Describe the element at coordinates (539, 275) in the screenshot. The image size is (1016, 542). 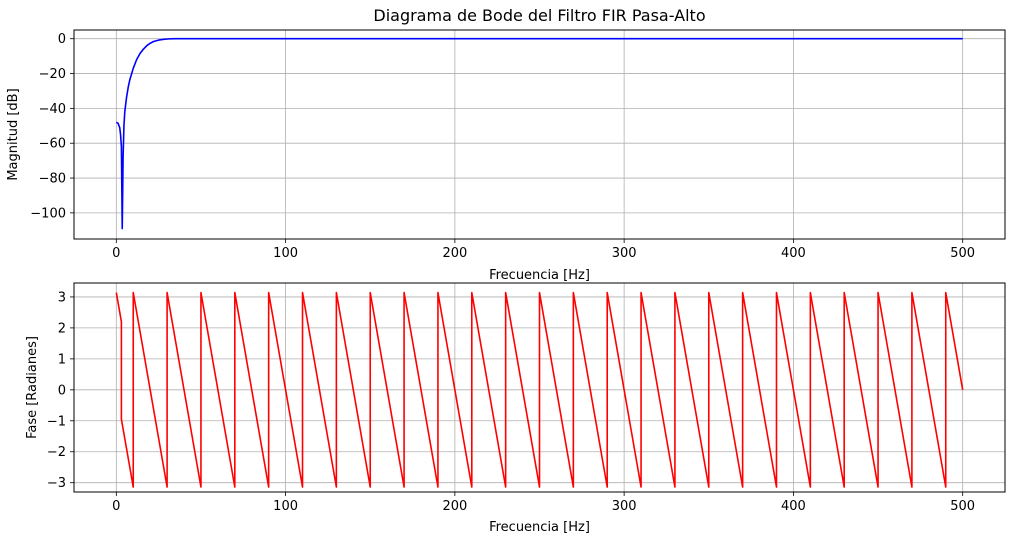
I see `magnitude-x-axis-label: Frecuencia [Hz]` at that location.